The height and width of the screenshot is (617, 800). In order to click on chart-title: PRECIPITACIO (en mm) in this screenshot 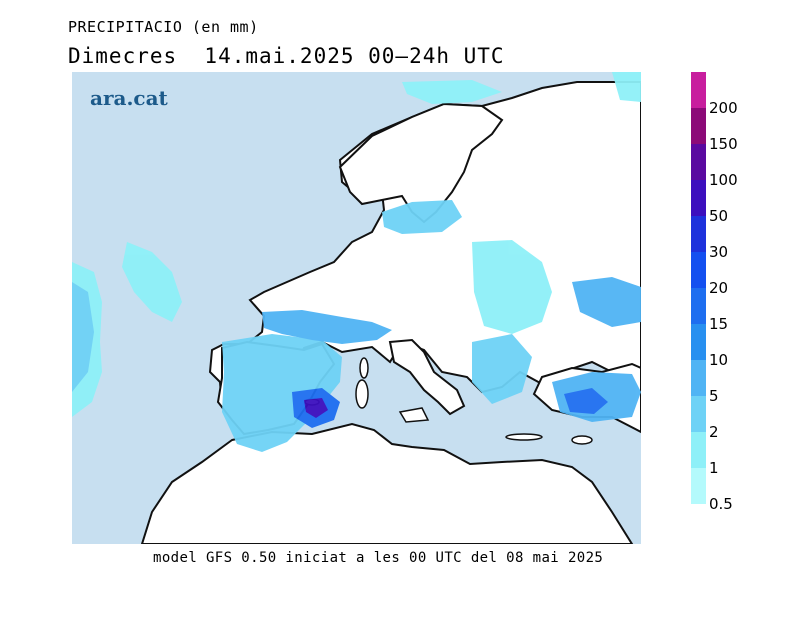, I will do `click(163, 27)`.